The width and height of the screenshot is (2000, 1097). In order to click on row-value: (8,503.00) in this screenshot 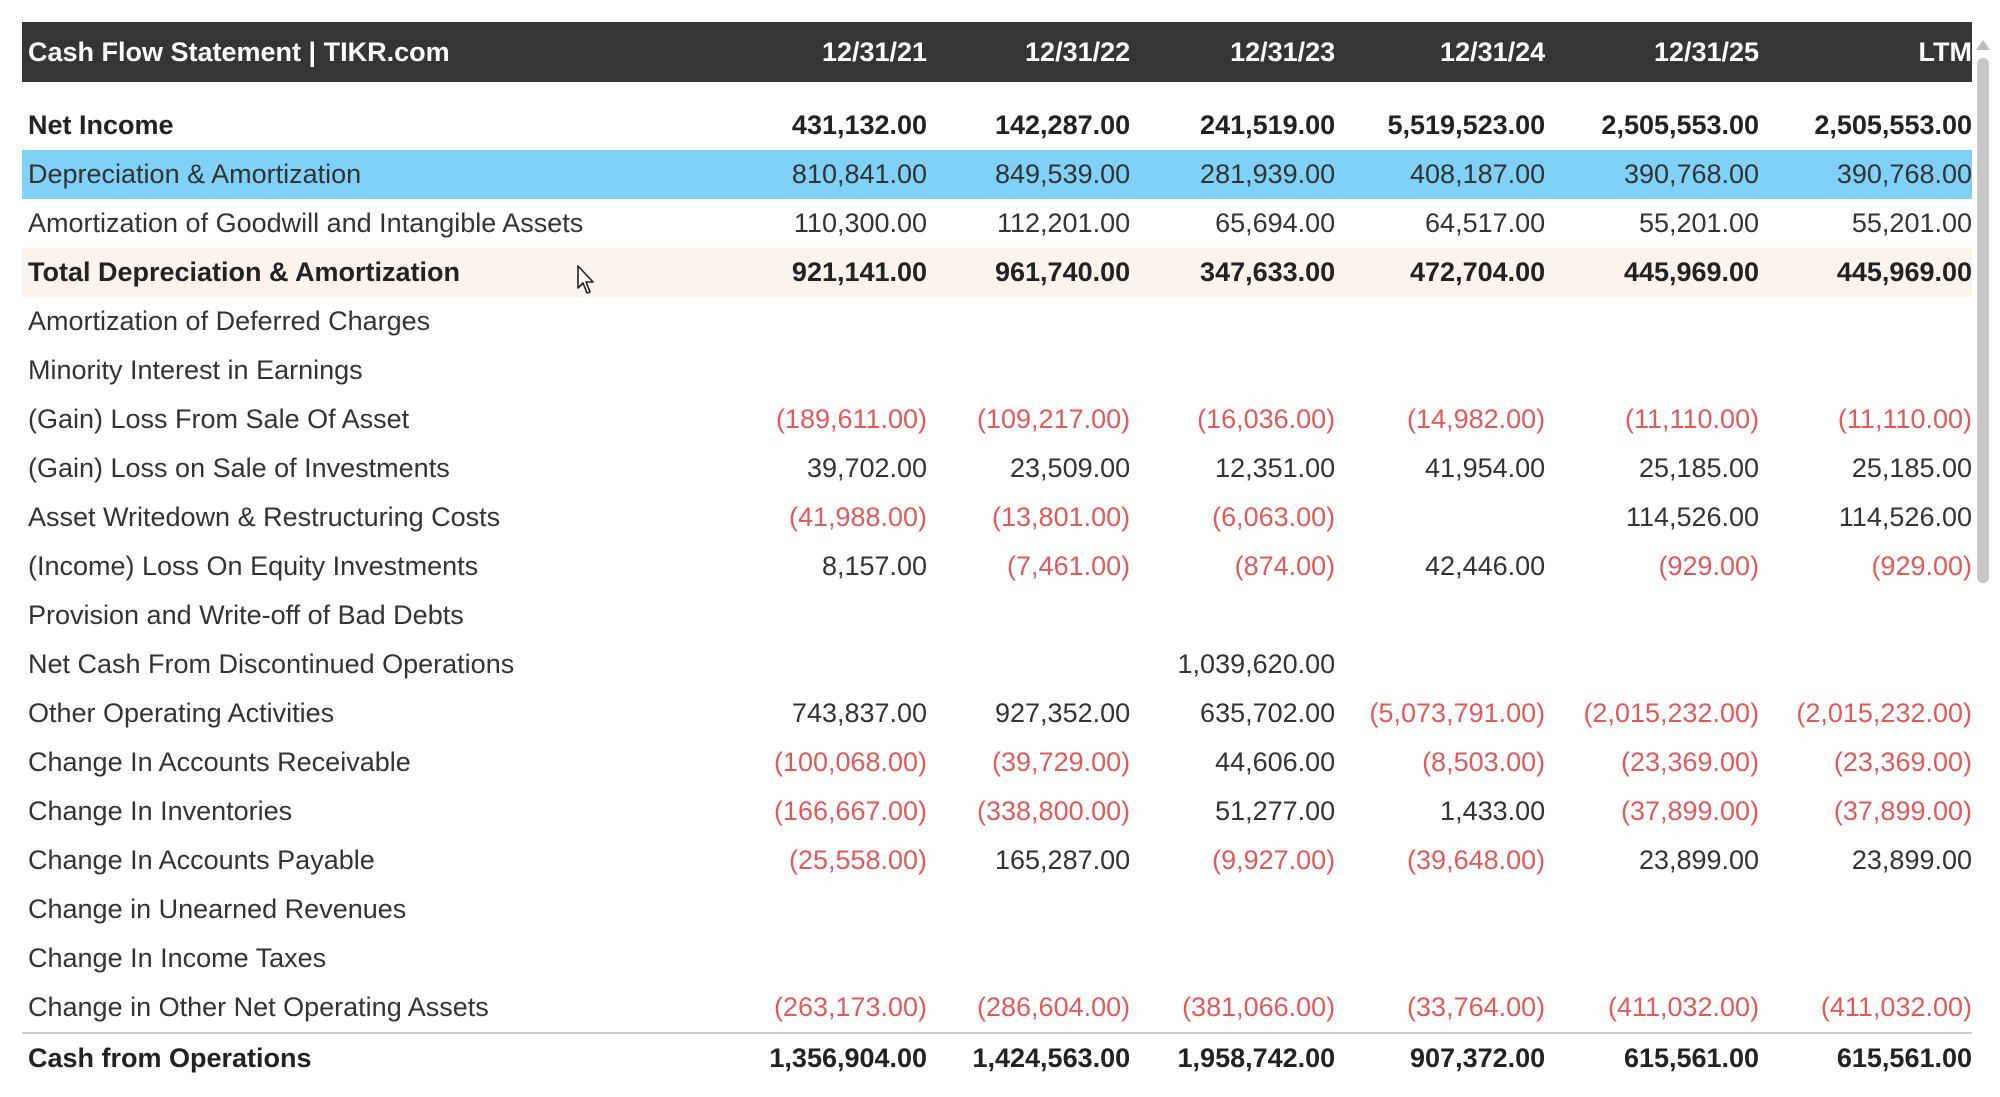, I will do `click(1484, 762)`.